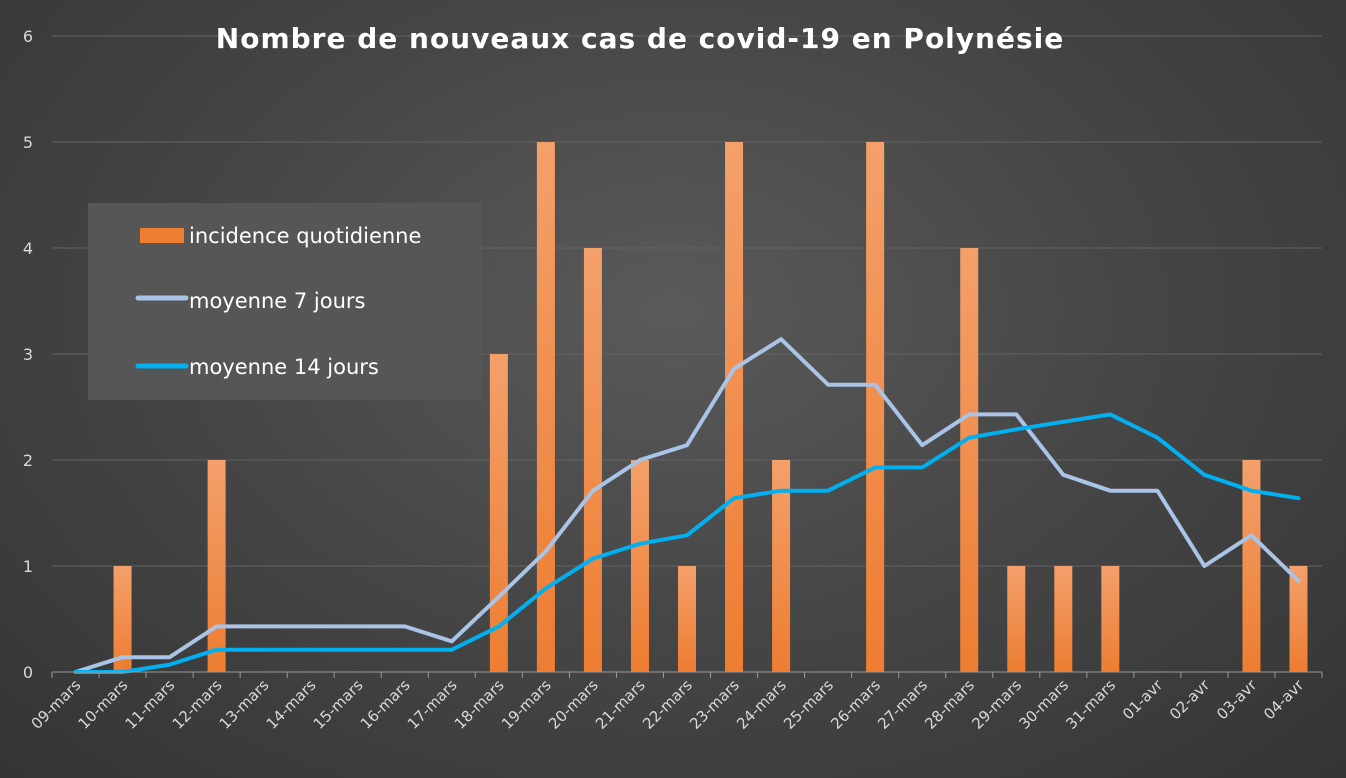 The width and height of the screenshot is (1346, 778). What do you see at coordinates (902, 704) in the screenshot?
I see `x-tick-label: 27-mars` at bounding box center [902, 704].